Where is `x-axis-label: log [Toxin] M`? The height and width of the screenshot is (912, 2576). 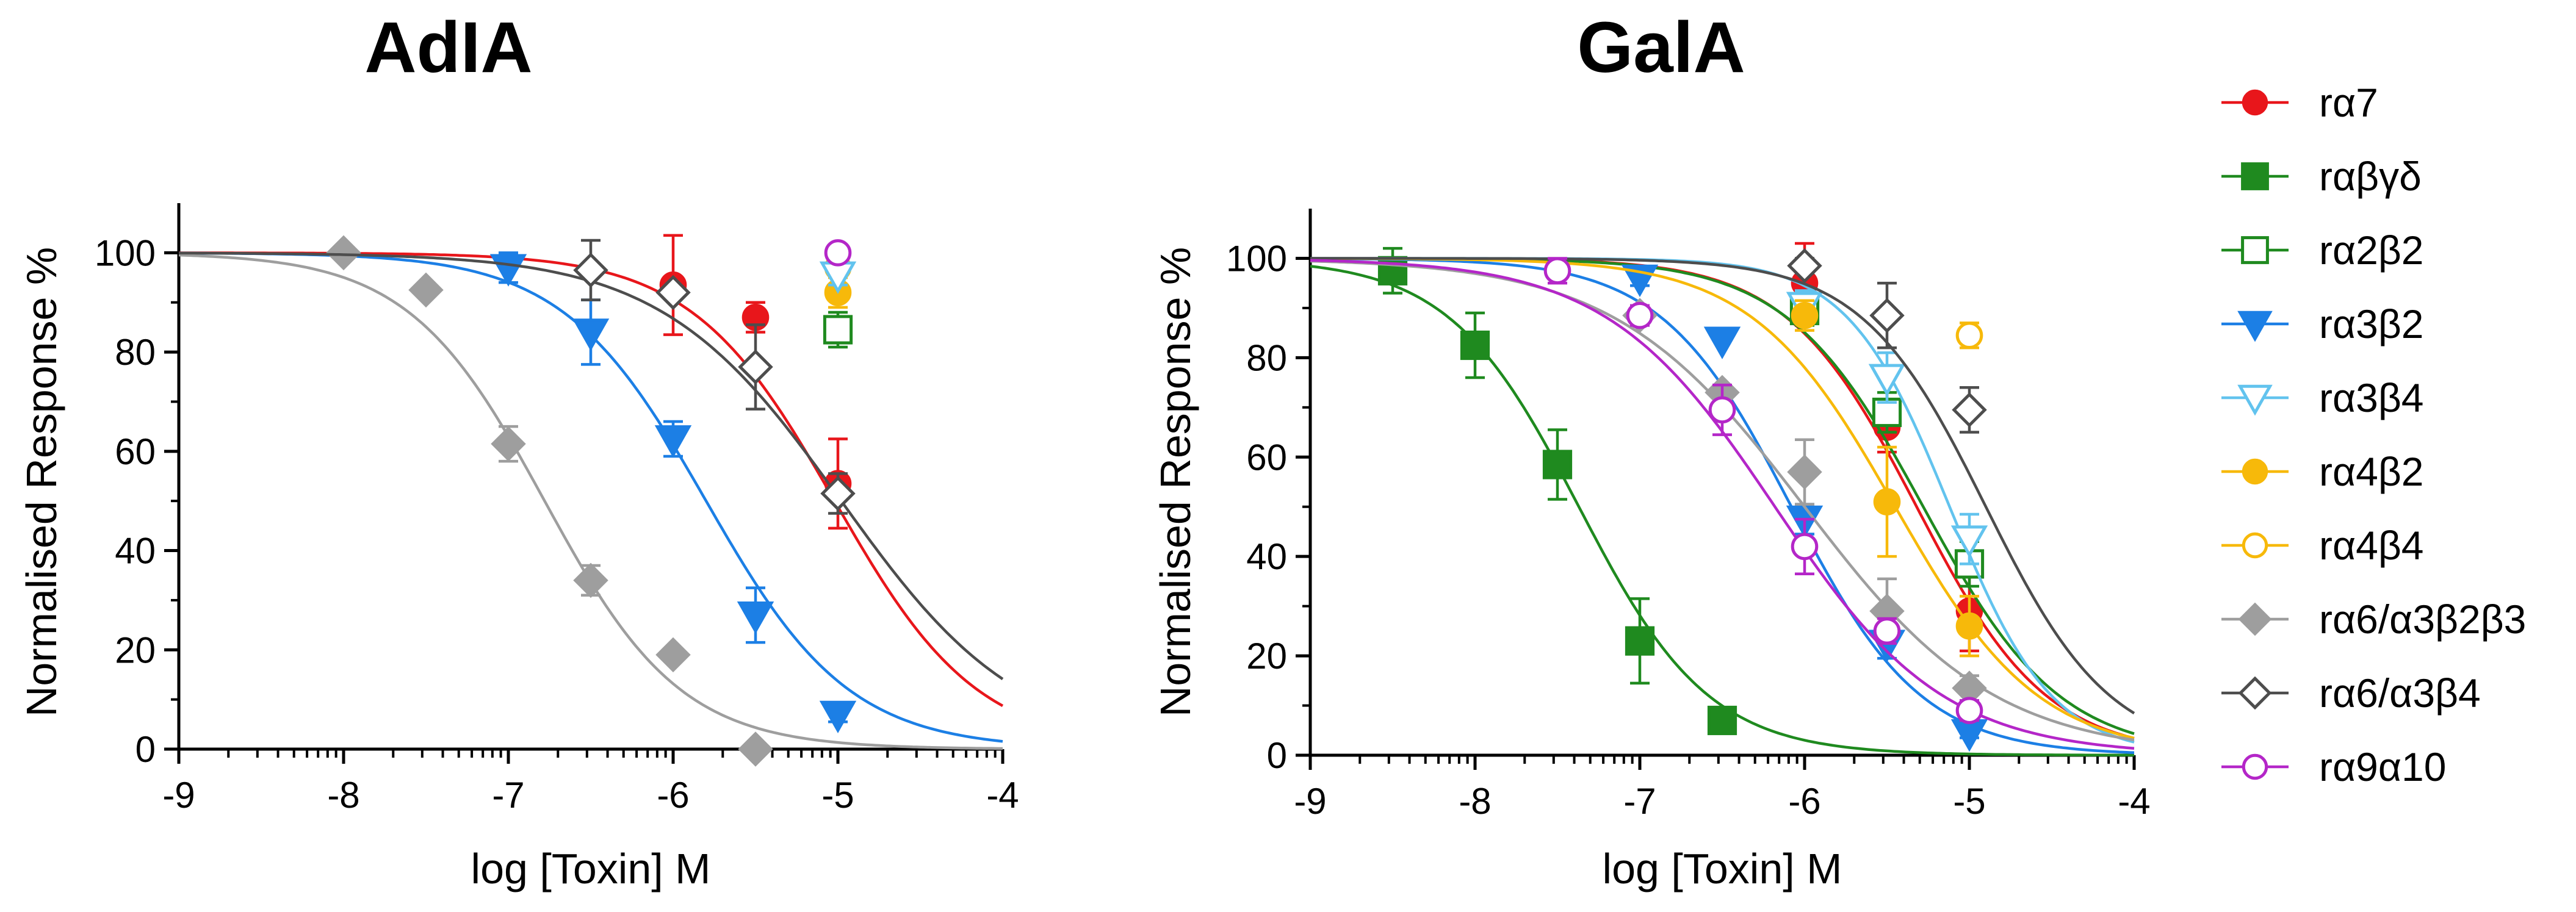
x-axis-label: log [Toxin] M is located at coordinates (1722, 868).